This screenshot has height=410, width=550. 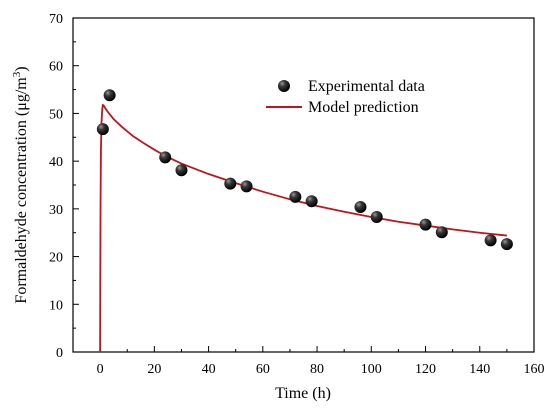 I want to click on legend-label-model: Model prediction, so click(x=363, y=107).